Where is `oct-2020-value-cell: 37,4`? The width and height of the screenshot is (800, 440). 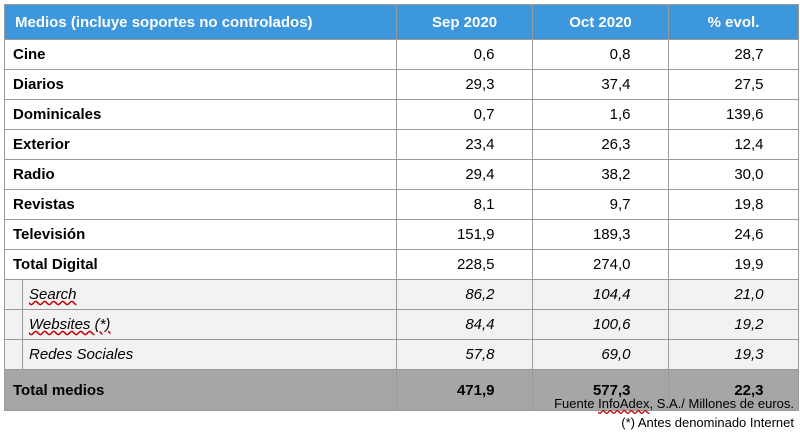
oct-2020-value-cell: 37,4 is located at coordinates (601, 84).